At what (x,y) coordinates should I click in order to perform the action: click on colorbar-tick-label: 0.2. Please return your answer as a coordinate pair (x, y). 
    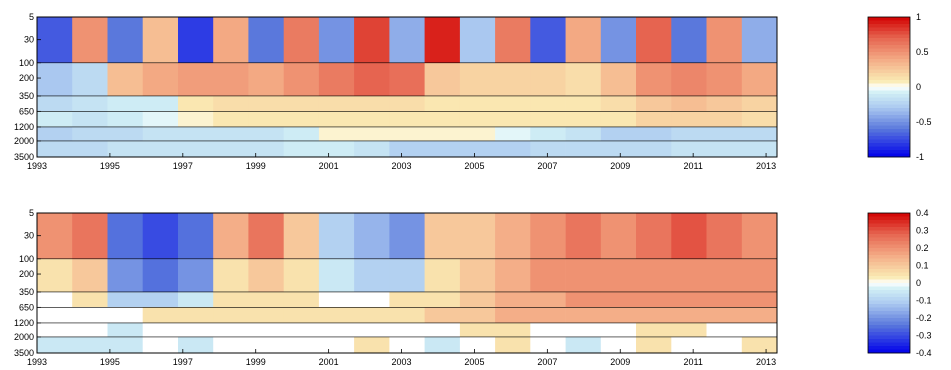
    Looking at the image, I should click on (922, 248).